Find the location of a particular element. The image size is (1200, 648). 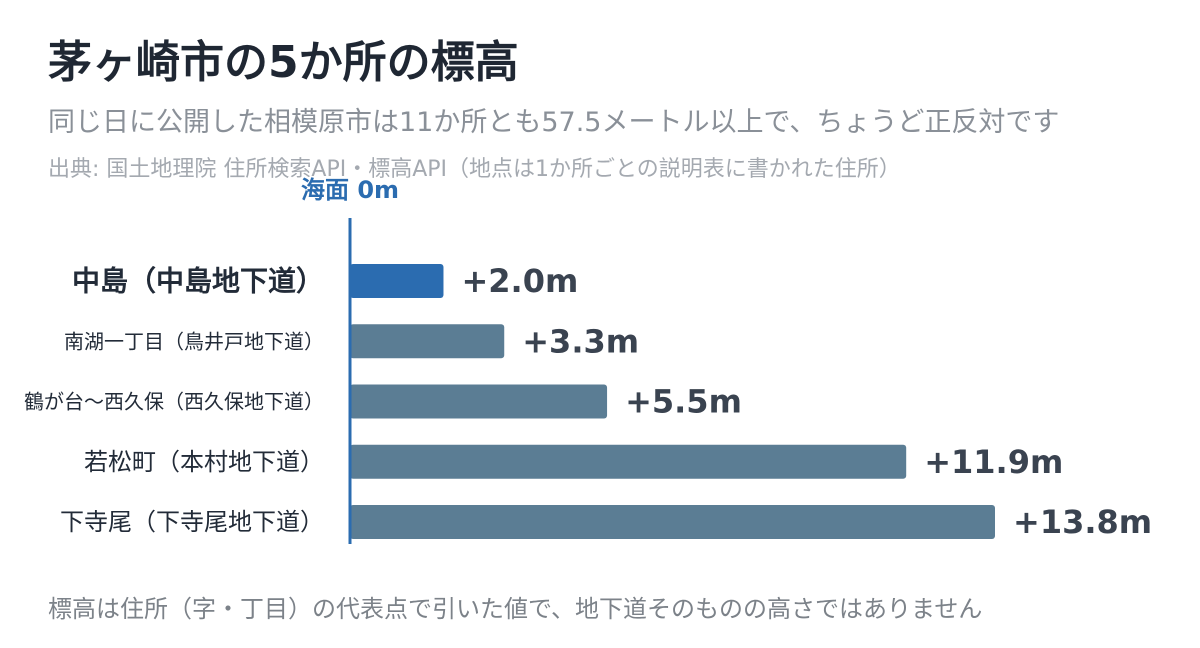

value-label: +5.5m is located at coordinates (683, 402).